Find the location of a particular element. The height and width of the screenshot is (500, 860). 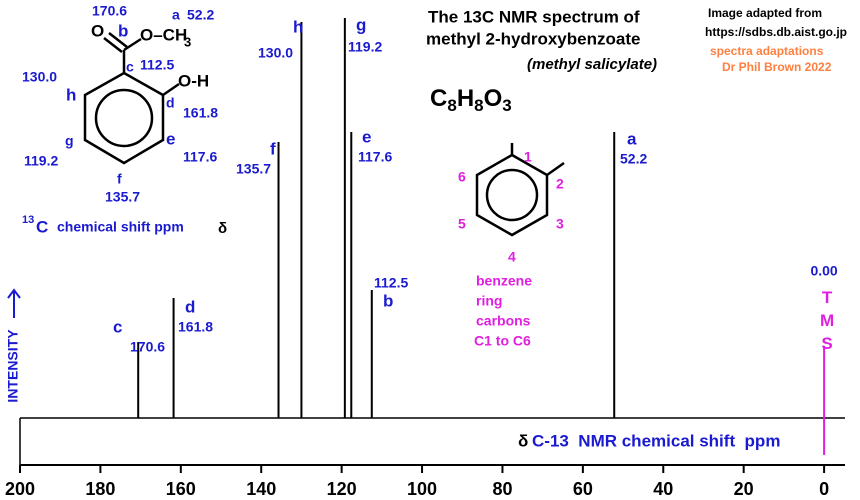

label: C-13 NMR chemical shift ppm is located at coordinates (656, 440).